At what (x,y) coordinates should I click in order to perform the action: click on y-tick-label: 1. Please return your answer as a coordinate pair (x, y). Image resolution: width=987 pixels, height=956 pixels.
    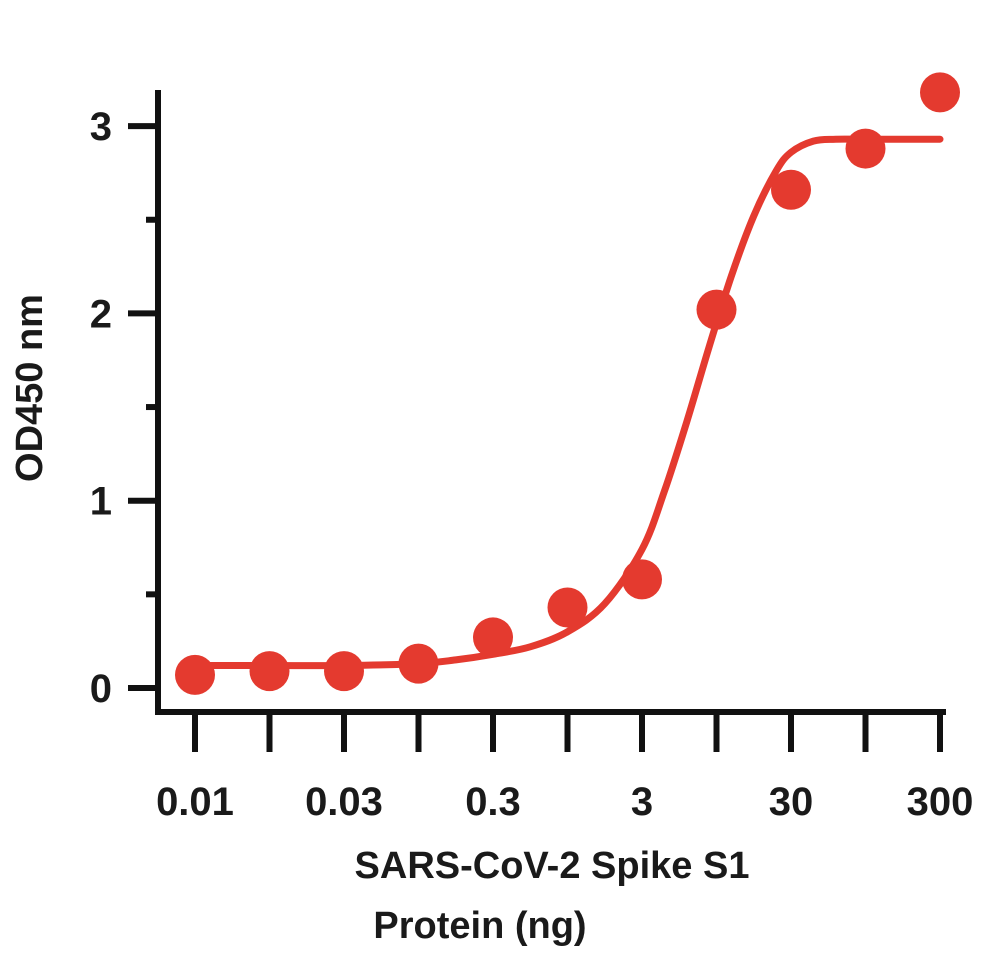
    Looking at the image, I should click on (101, 502).